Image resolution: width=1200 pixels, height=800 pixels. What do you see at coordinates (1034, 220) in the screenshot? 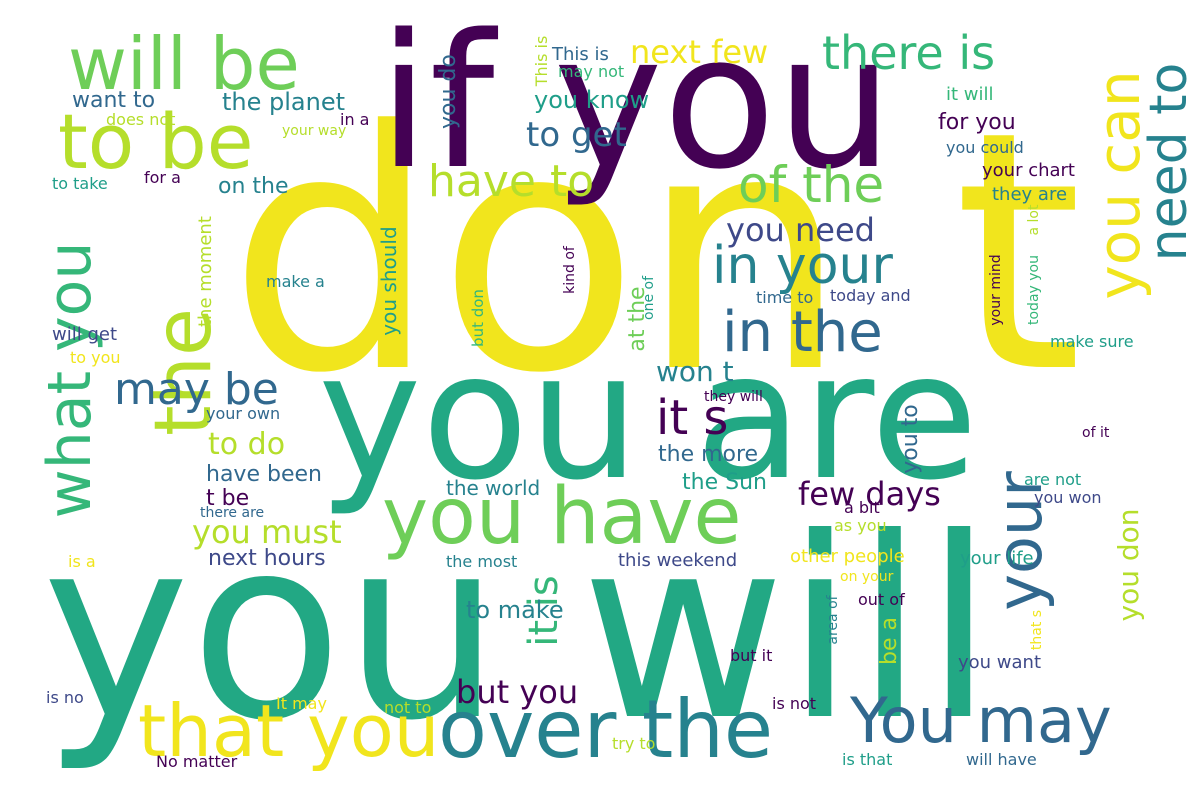
I see `word-a-lot: a lot` at bounding box center [1034, 220].